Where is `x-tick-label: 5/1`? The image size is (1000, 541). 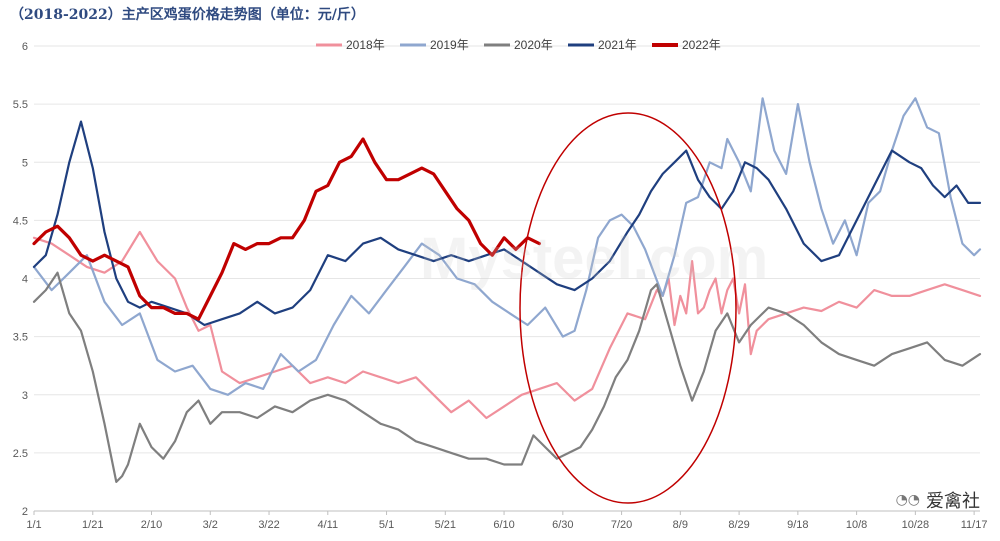 x-tick-label: 5/1 is located at coordinates (386, 525).